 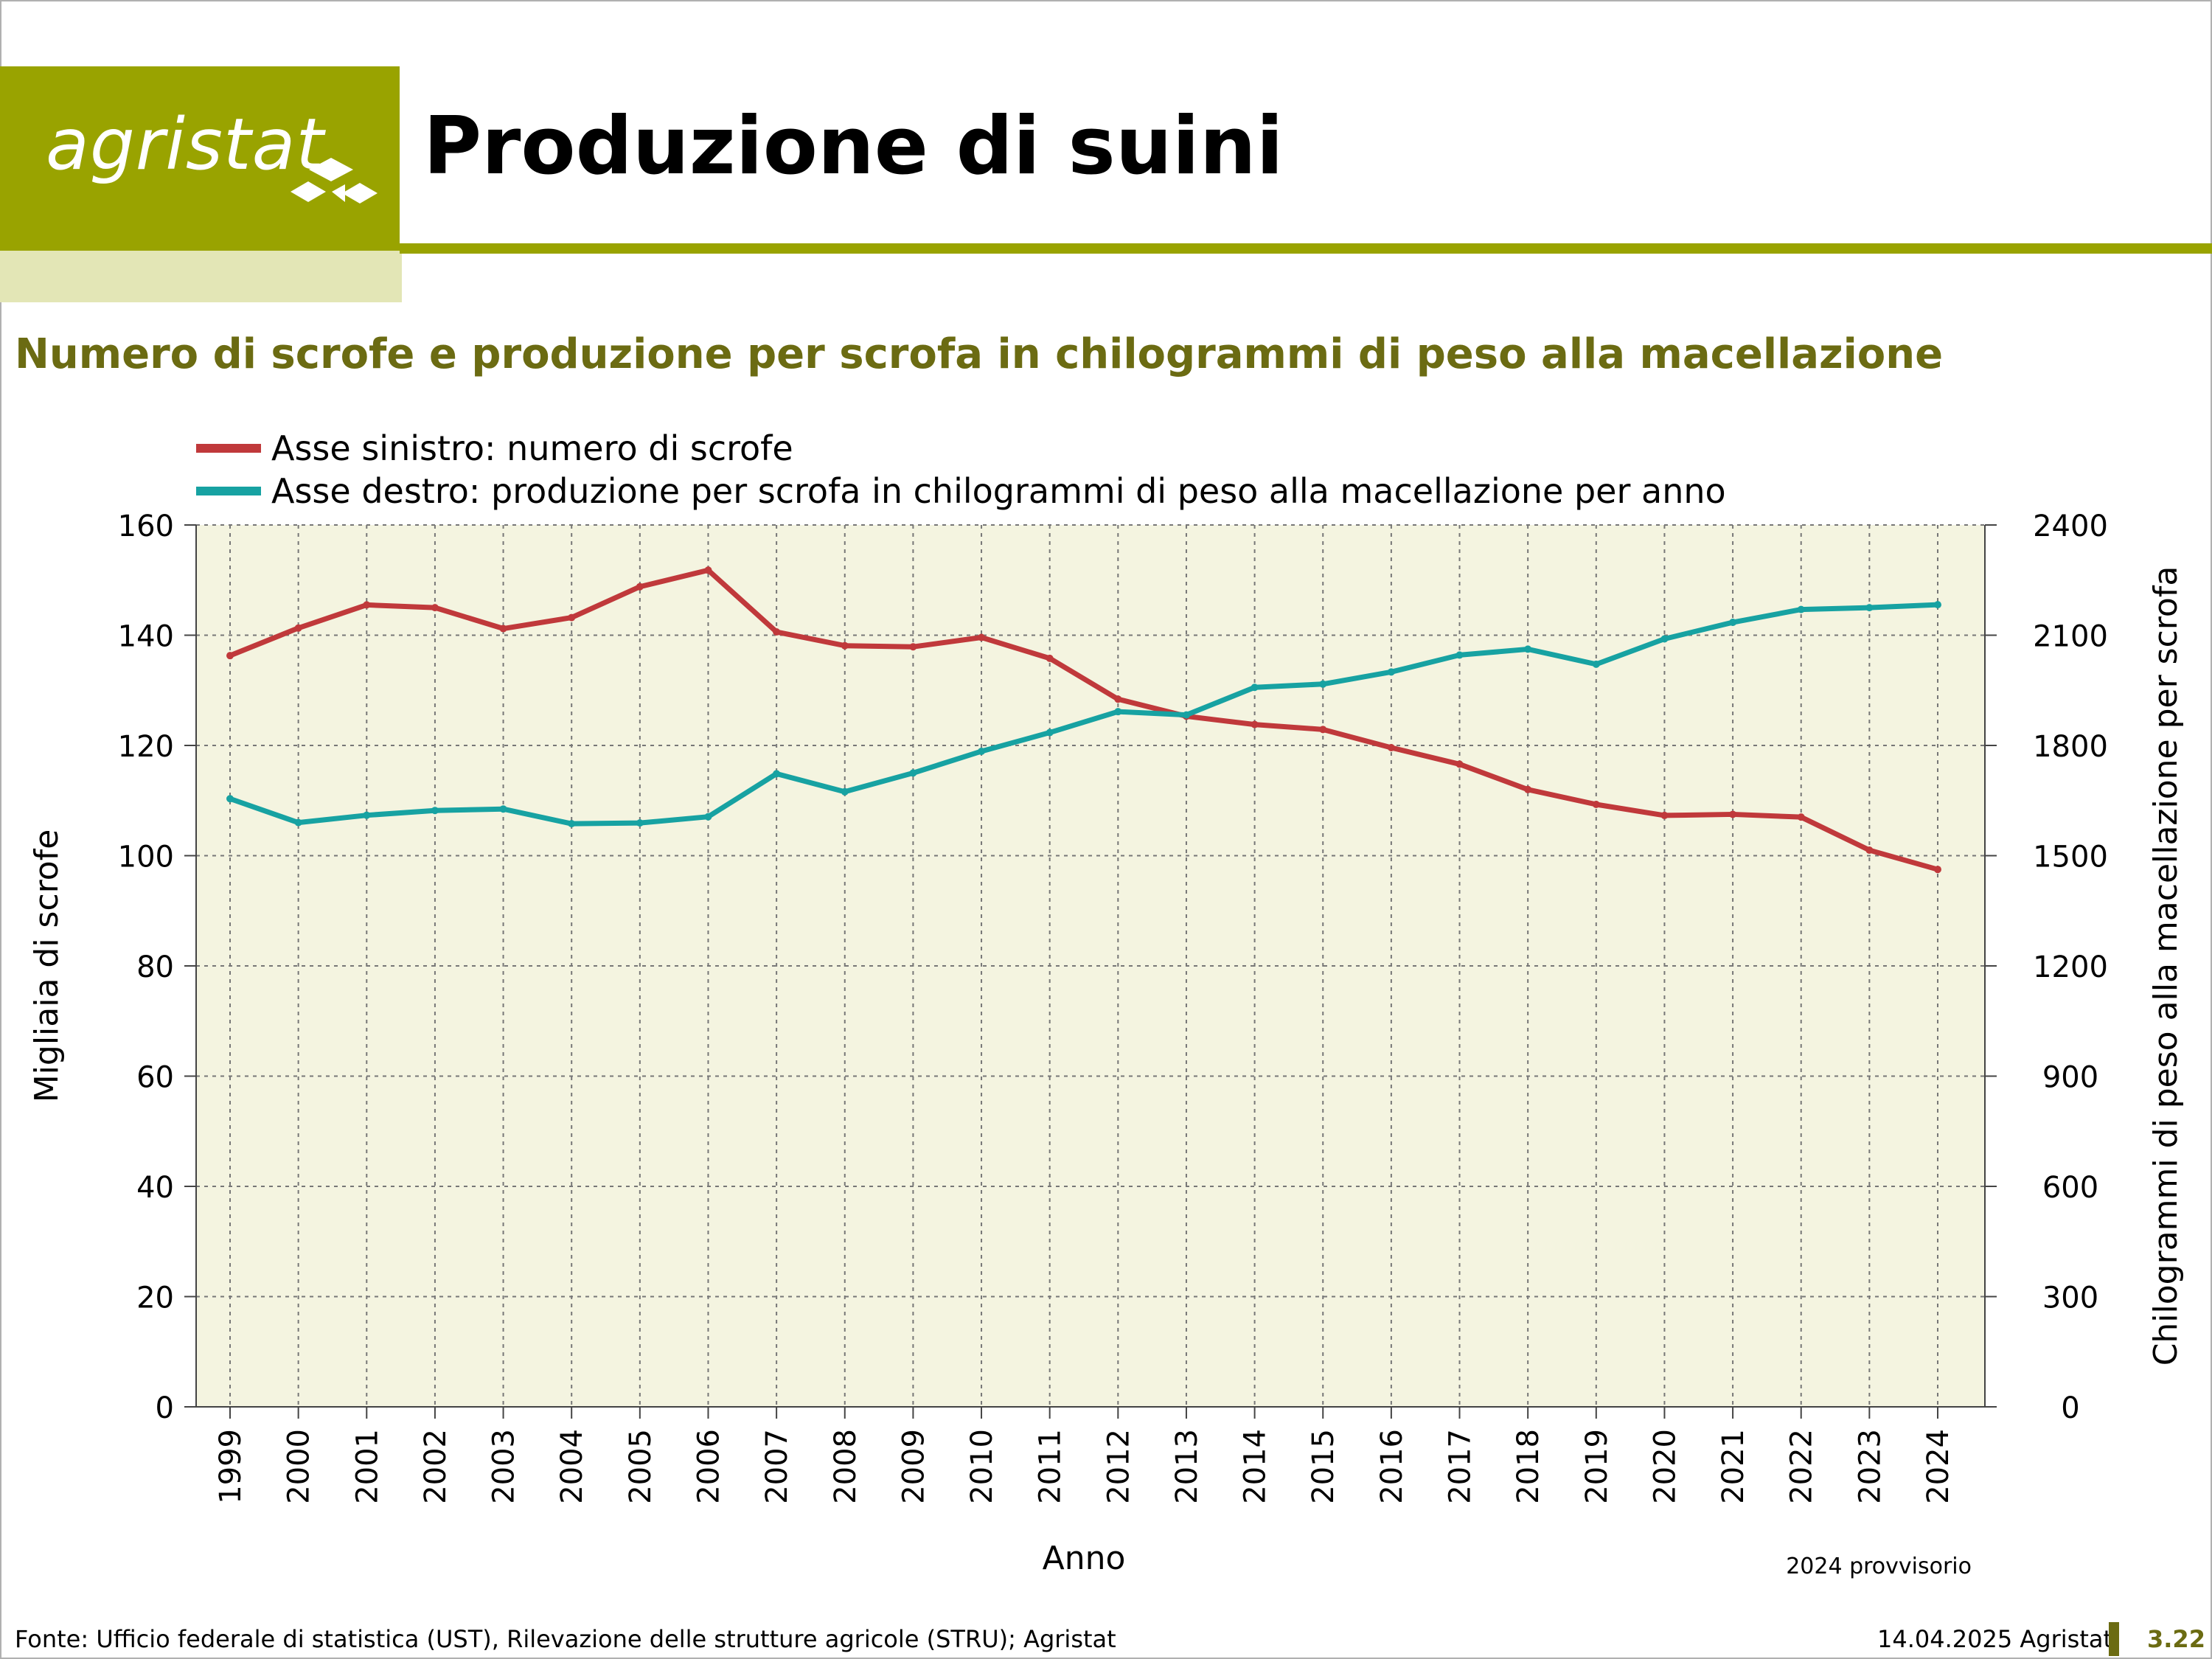 I want to click on x-tick-label: 2007, so click(x=777, y=1466).